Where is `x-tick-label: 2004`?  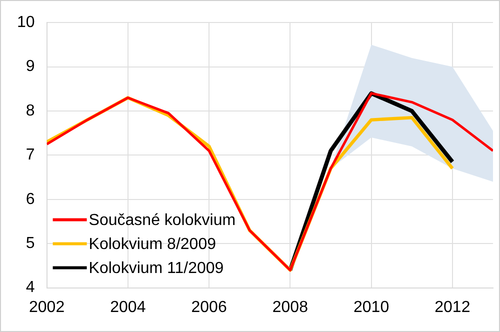 x-tick-label: 2004 is located at coordinates (128, 307).